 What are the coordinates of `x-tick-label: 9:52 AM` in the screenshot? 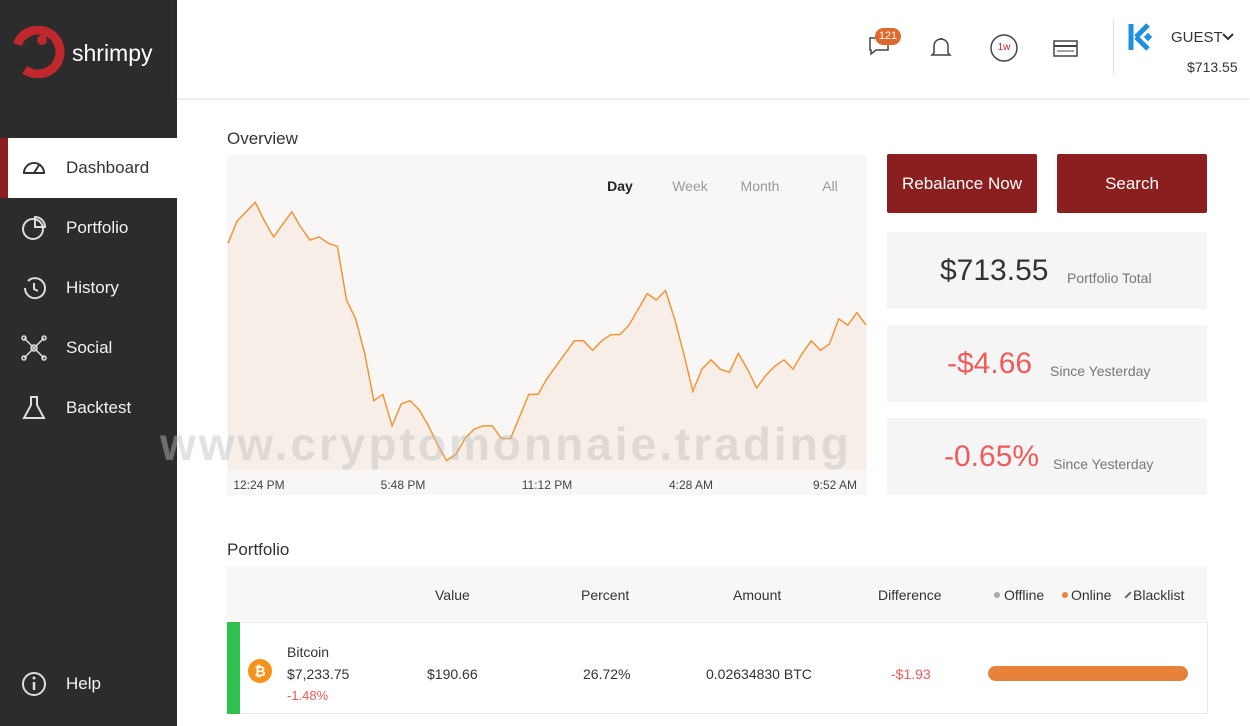 It's located at (835, 485).